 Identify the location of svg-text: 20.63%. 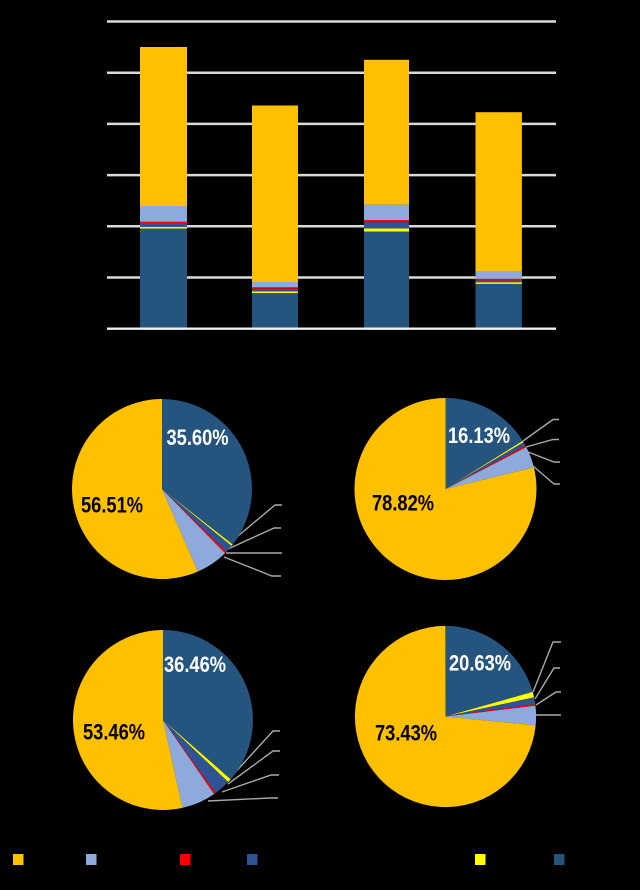
(480, 662).